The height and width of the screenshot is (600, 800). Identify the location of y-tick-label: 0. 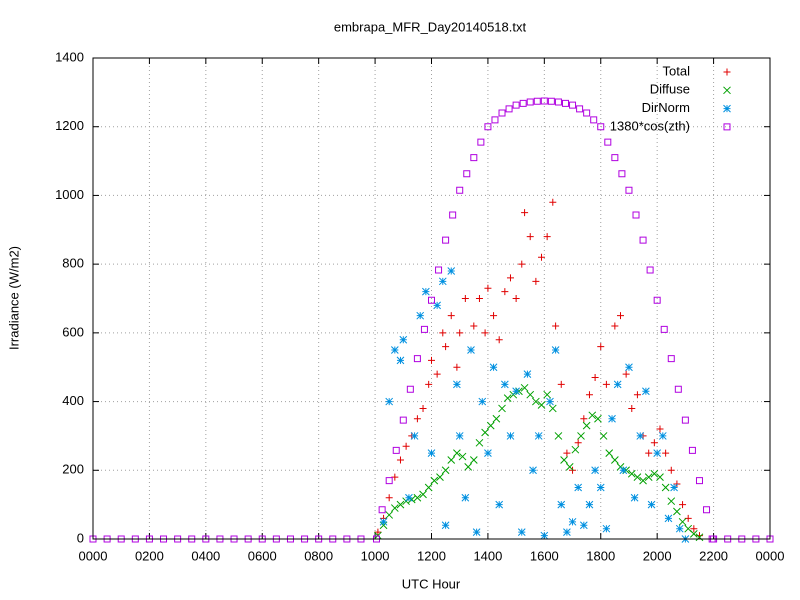
(80, 537).